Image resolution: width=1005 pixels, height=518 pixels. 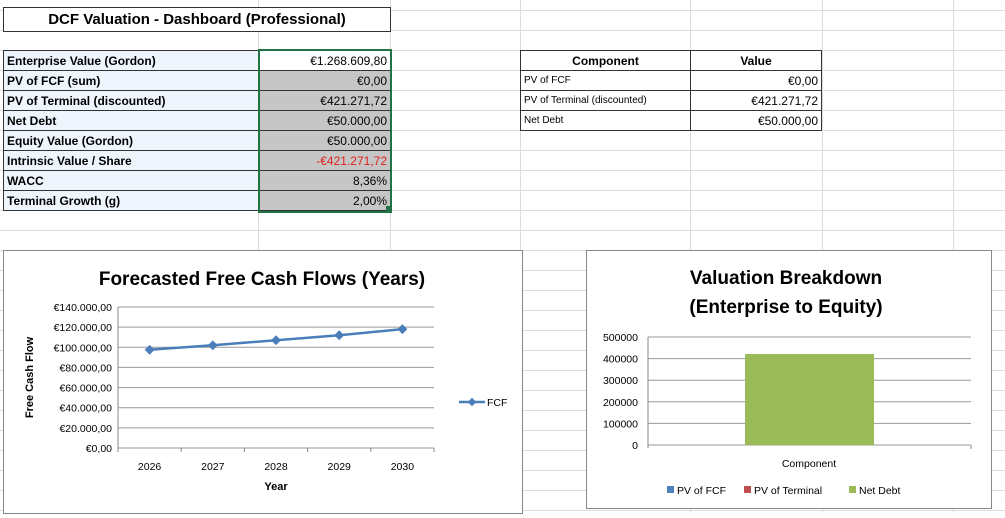 I want to click on component-name: PV of Terminal (discounted), so click(x=605, y=100).